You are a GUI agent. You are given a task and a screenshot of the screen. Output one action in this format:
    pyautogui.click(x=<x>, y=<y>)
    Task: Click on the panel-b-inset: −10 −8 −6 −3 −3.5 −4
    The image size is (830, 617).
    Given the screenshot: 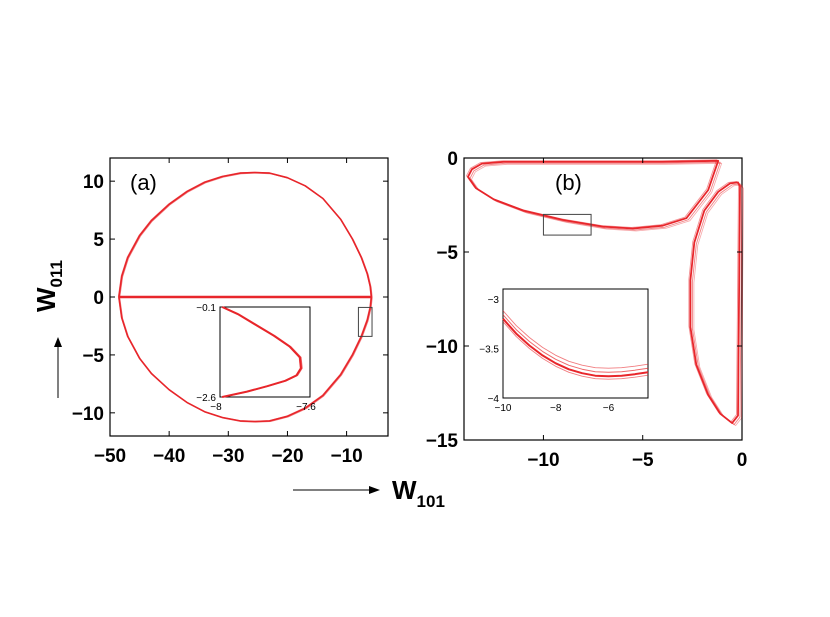 What is the action you would take?
    pyautogui.click(x=564, y=351)
    